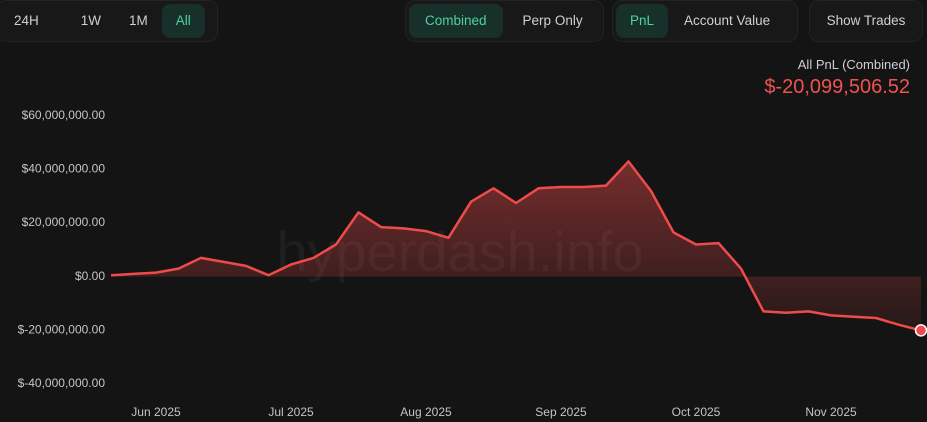 The width and height of the screenshot is (927, 422). I want to click on x-tick-label: Jun 2025, so click(156, 412).